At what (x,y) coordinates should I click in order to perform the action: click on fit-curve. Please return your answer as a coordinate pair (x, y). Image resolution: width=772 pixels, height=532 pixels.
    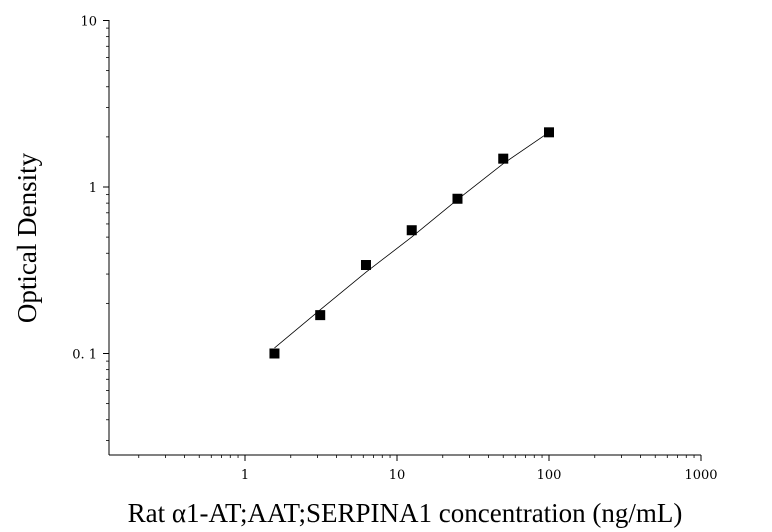
    Looking at the image, I should click on (412, 240).